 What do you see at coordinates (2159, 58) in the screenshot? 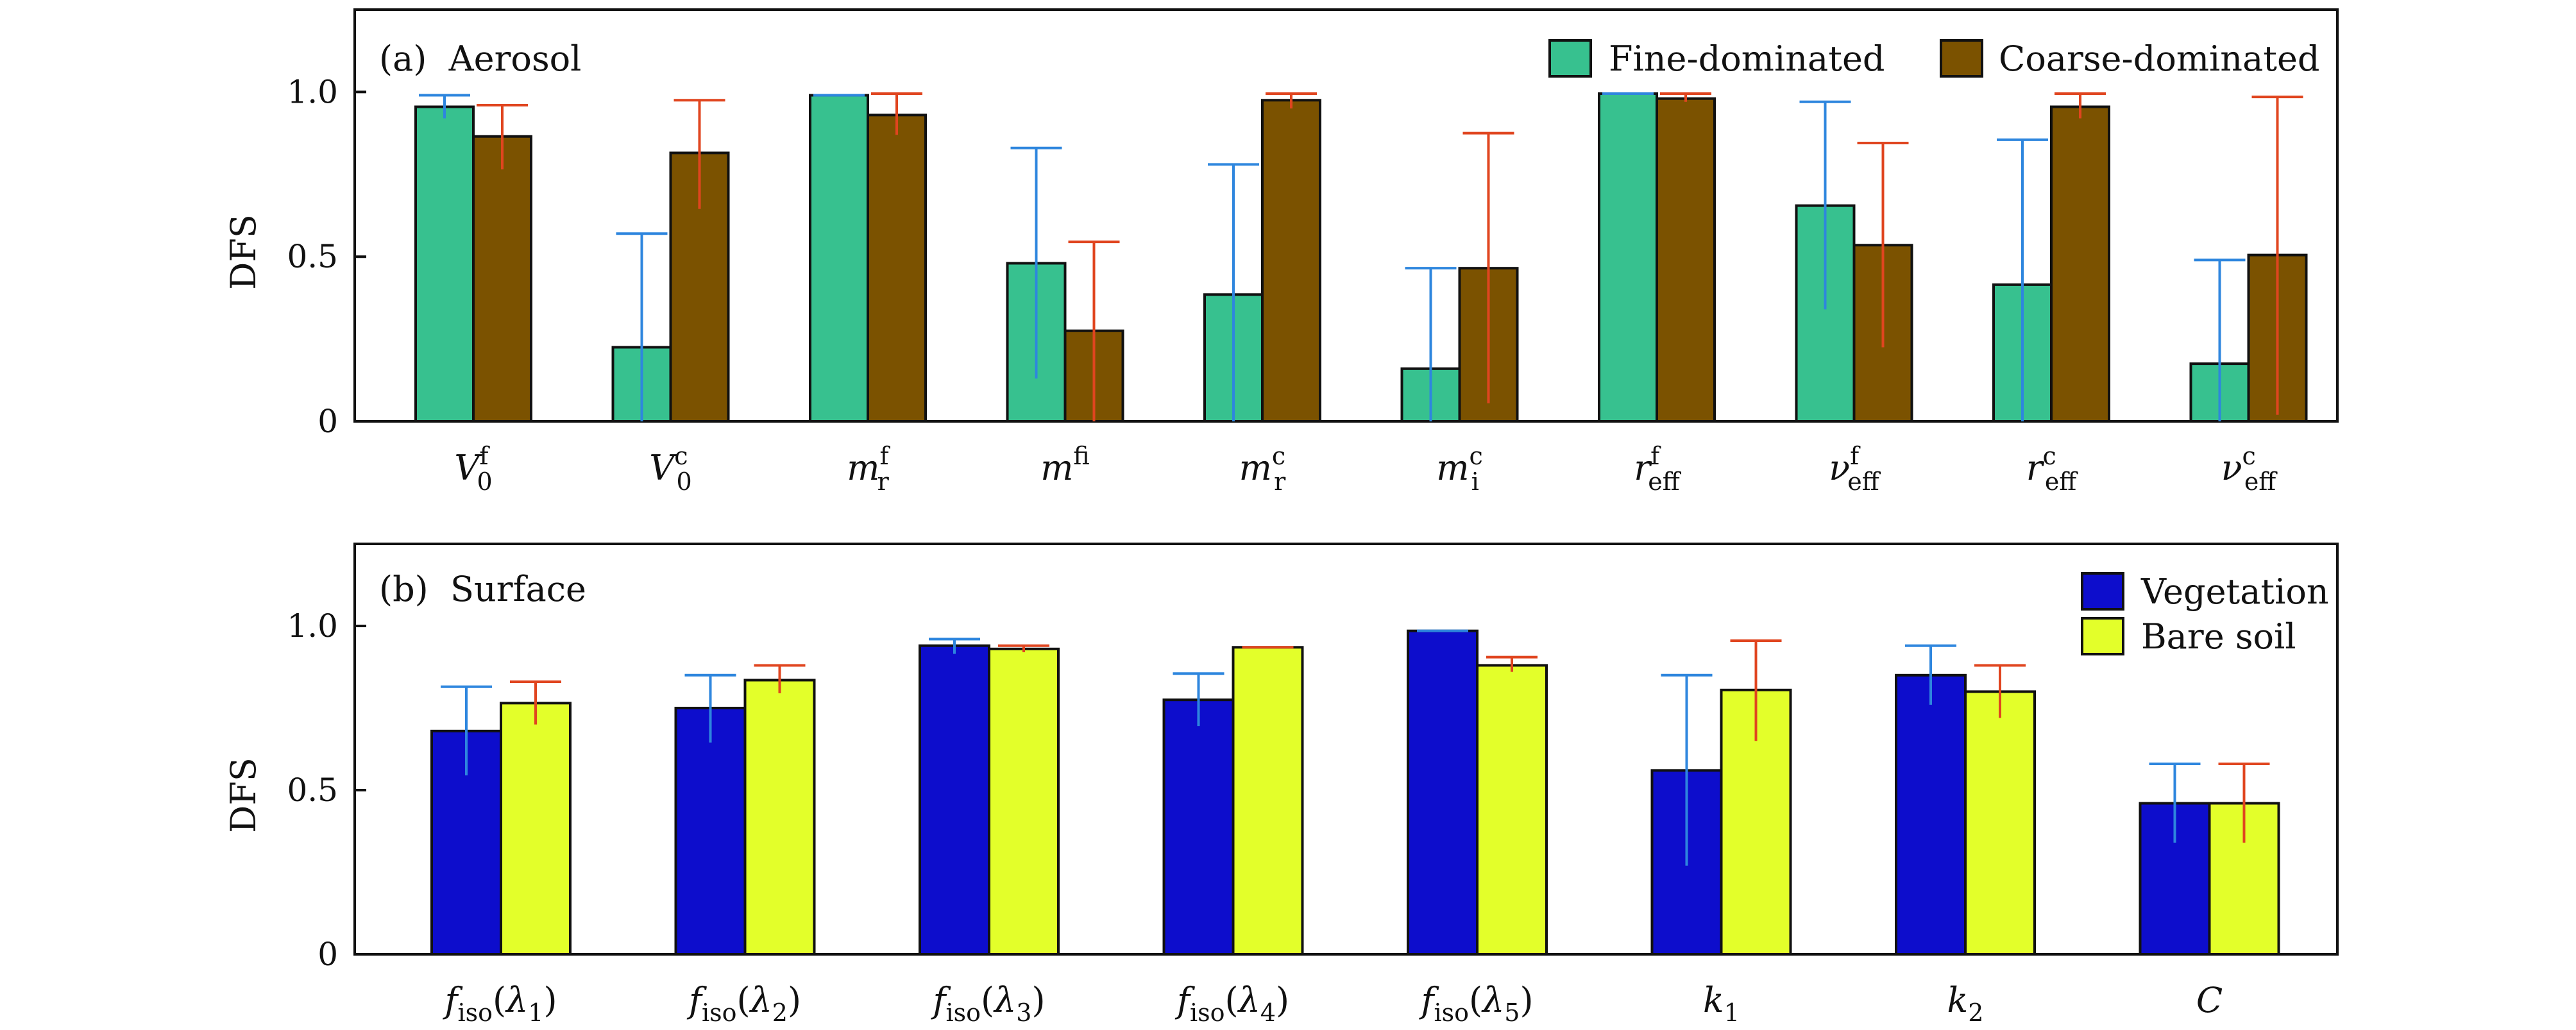
I see `legend-label-coarse-dominated: Coarse-dominated` at bounding box center [2159, 58].